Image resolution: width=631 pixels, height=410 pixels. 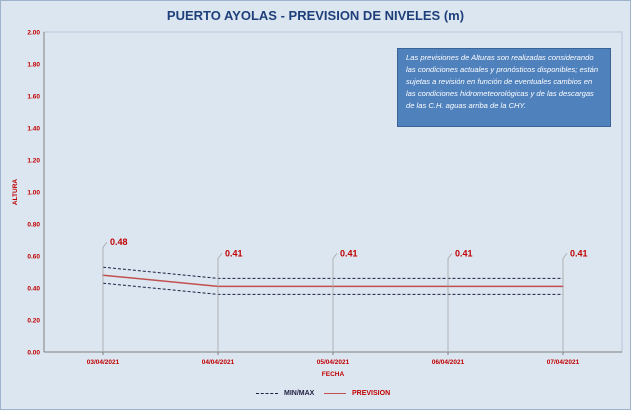 What do you see at coordinates (335, 393) in the screenshot?
I see `legend-swatch-prevision` at bounding box center [335, 393].